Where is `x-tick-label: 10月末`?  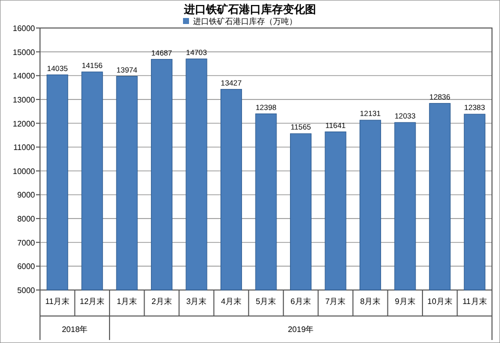 x-tick-label: 10月末 is located at coordinates (439, 301).